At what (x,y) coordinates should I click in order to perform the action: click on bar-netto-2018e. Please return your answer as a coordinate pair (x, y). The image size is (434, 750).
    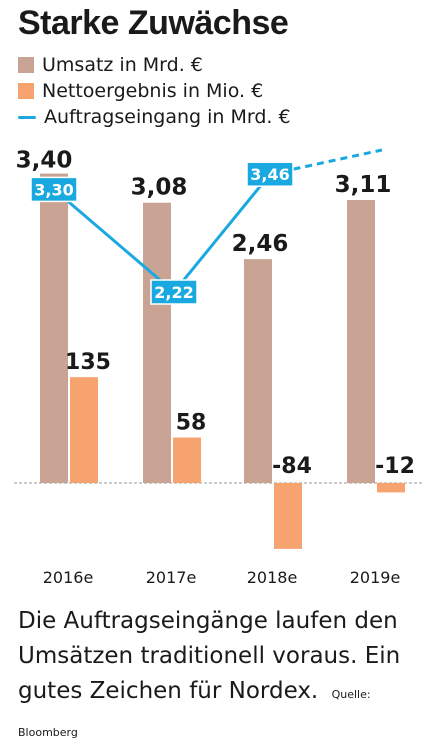
    Looking at the image, I should click on (288, 516).